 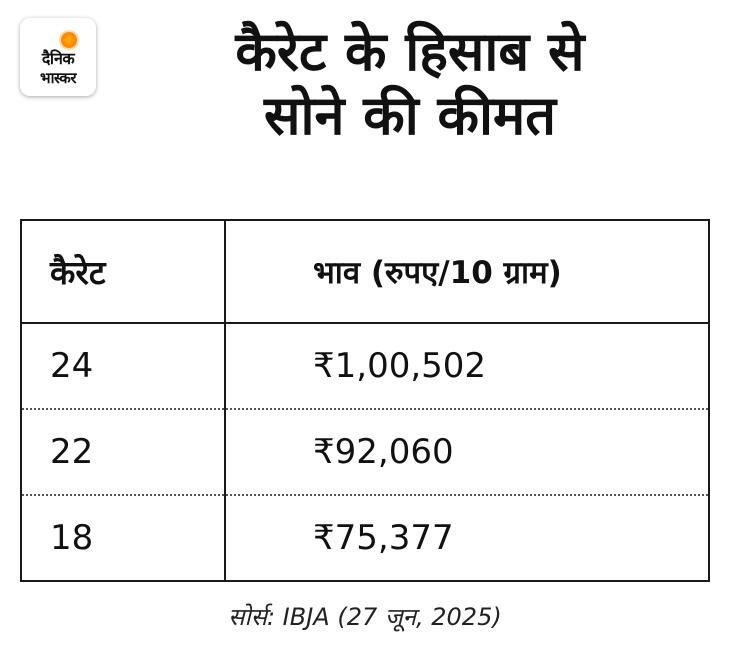 I want to click on logo-text-line2: भास्कर, so click(x=58, y=78).